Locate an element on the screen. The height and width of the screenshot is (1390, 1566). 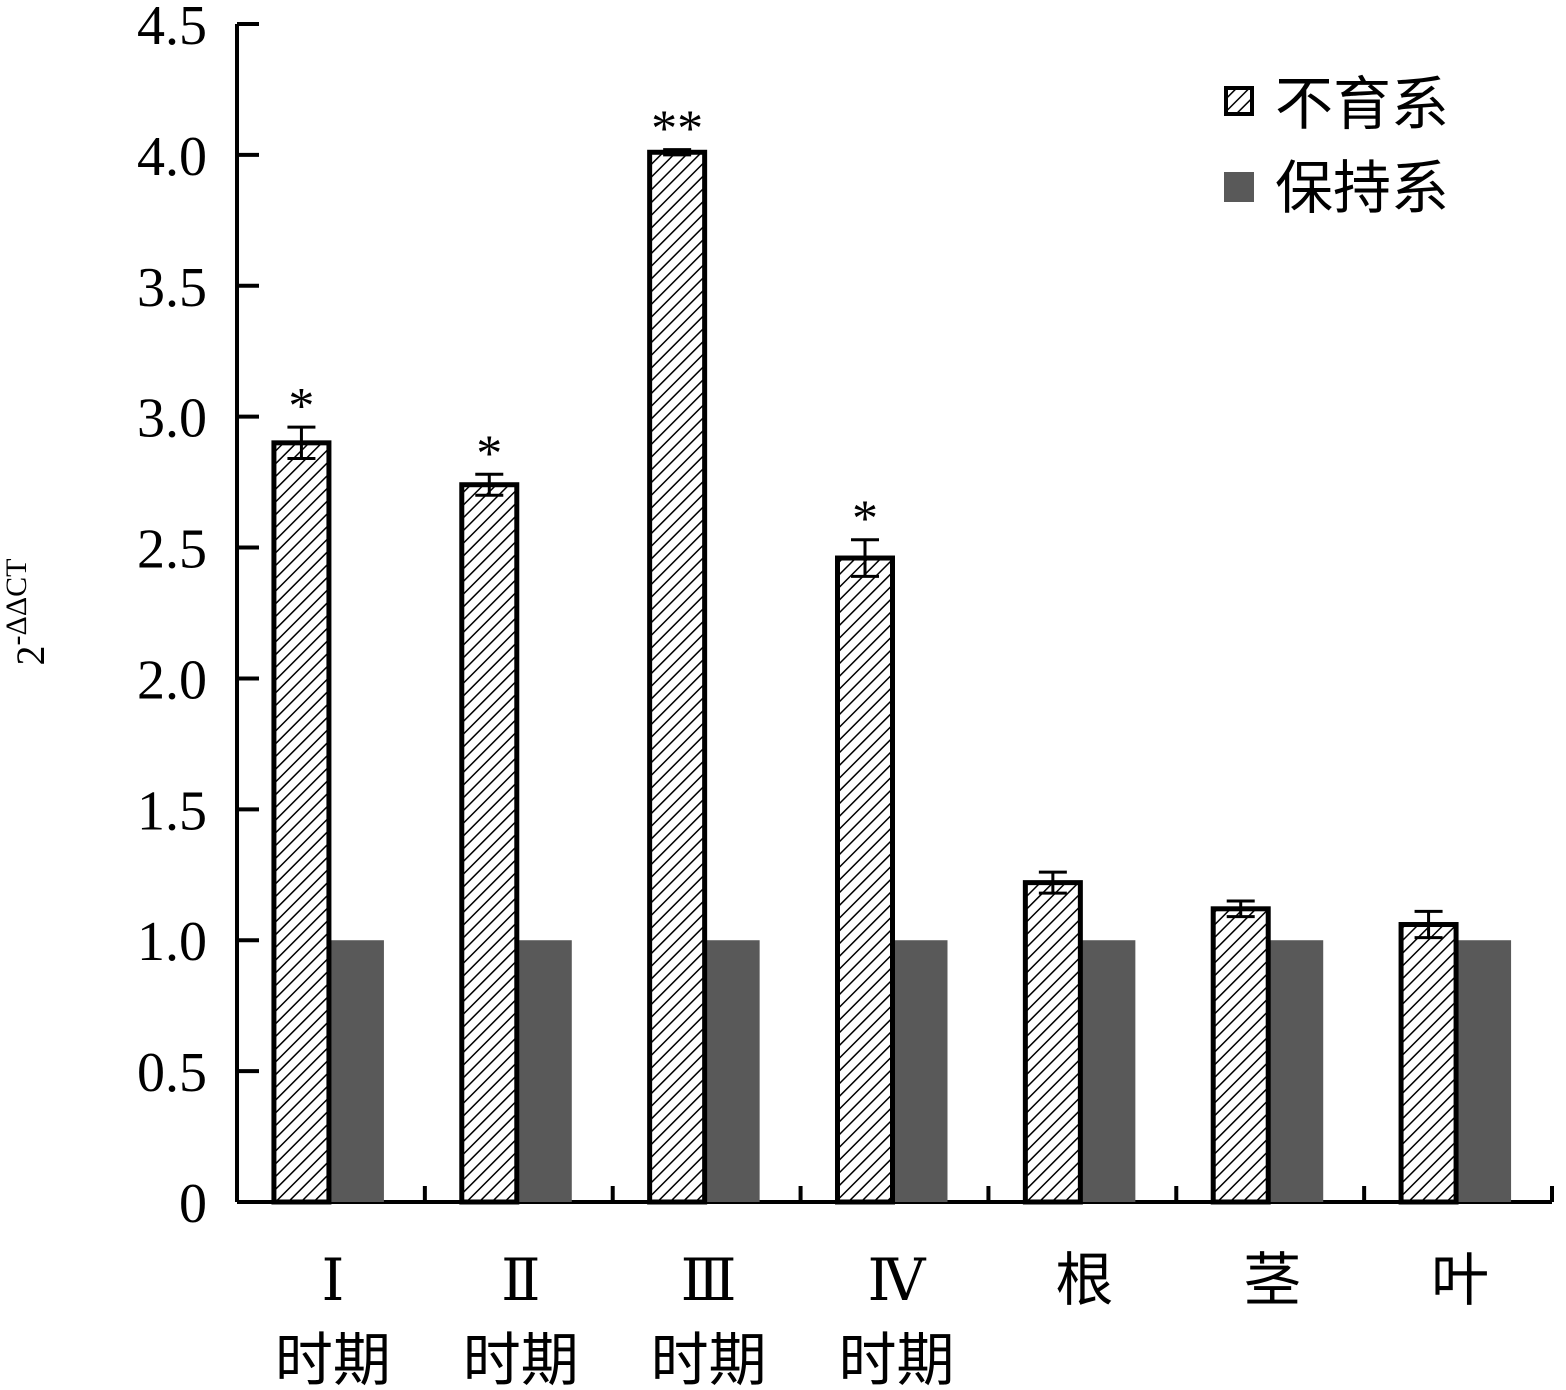
legend-swatch-solid is located at coordinates (1239, 187).